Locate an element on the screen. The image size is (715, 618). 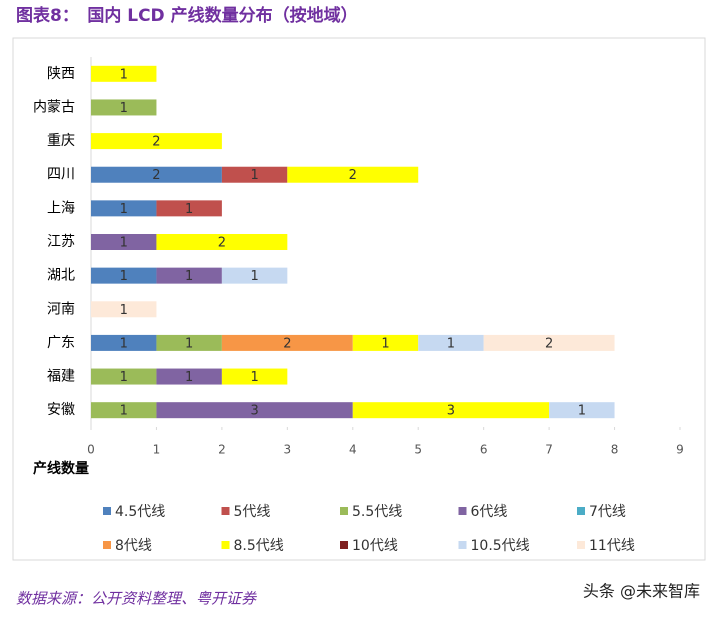
legend-label: 10.5代线 is located at coordinates (500, 546).